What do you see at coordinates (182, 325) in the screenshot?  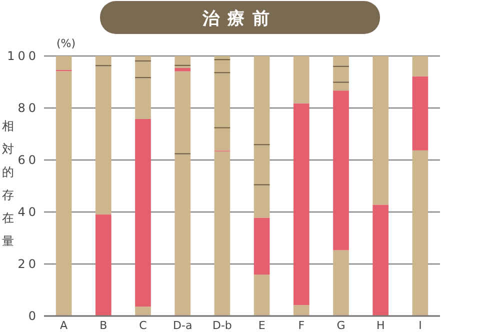 I see `x-tick-label: D-a` at bounding box center [182, 325].